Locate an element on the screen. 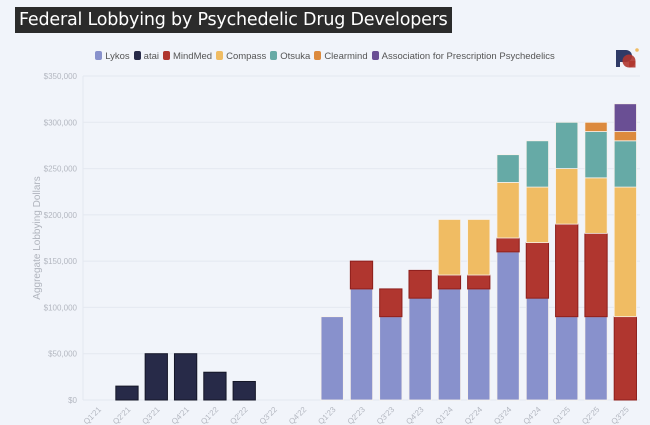 Image resolution: width=650 pixels, height=425 pixels. y-tick-label: $0 is located at coordinates (72, 400).